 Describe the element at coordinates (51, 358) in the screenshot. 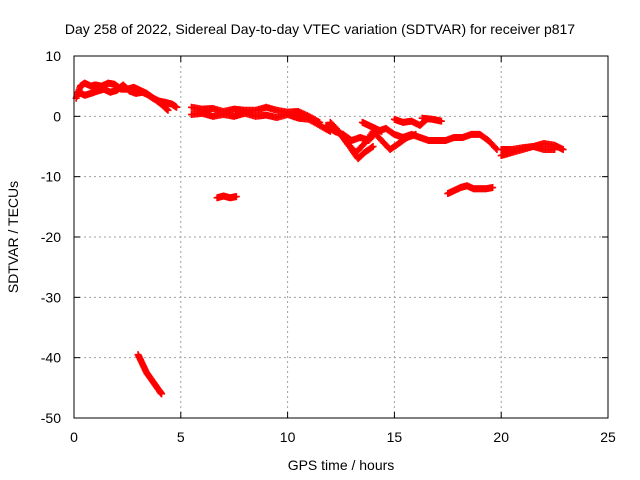

I see `y-tick-label: -40` at that location.